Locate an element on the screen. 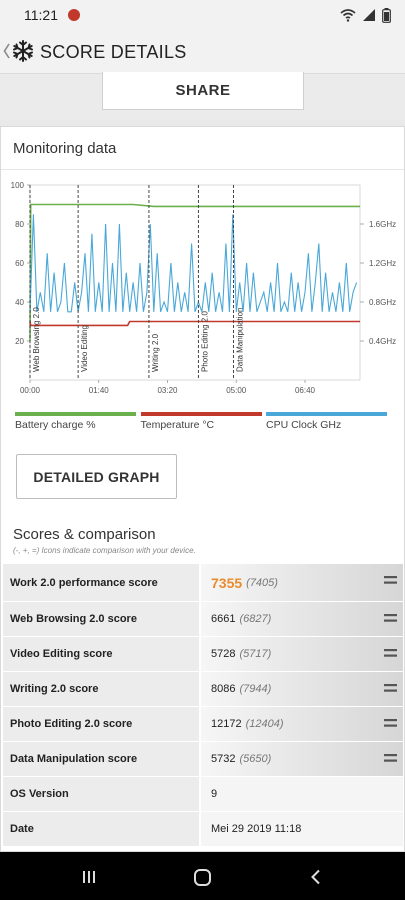 The width and height of the screenshot is (405, 900). score-value-cell: 5732 (5650) is located at coordinates (302, 759).